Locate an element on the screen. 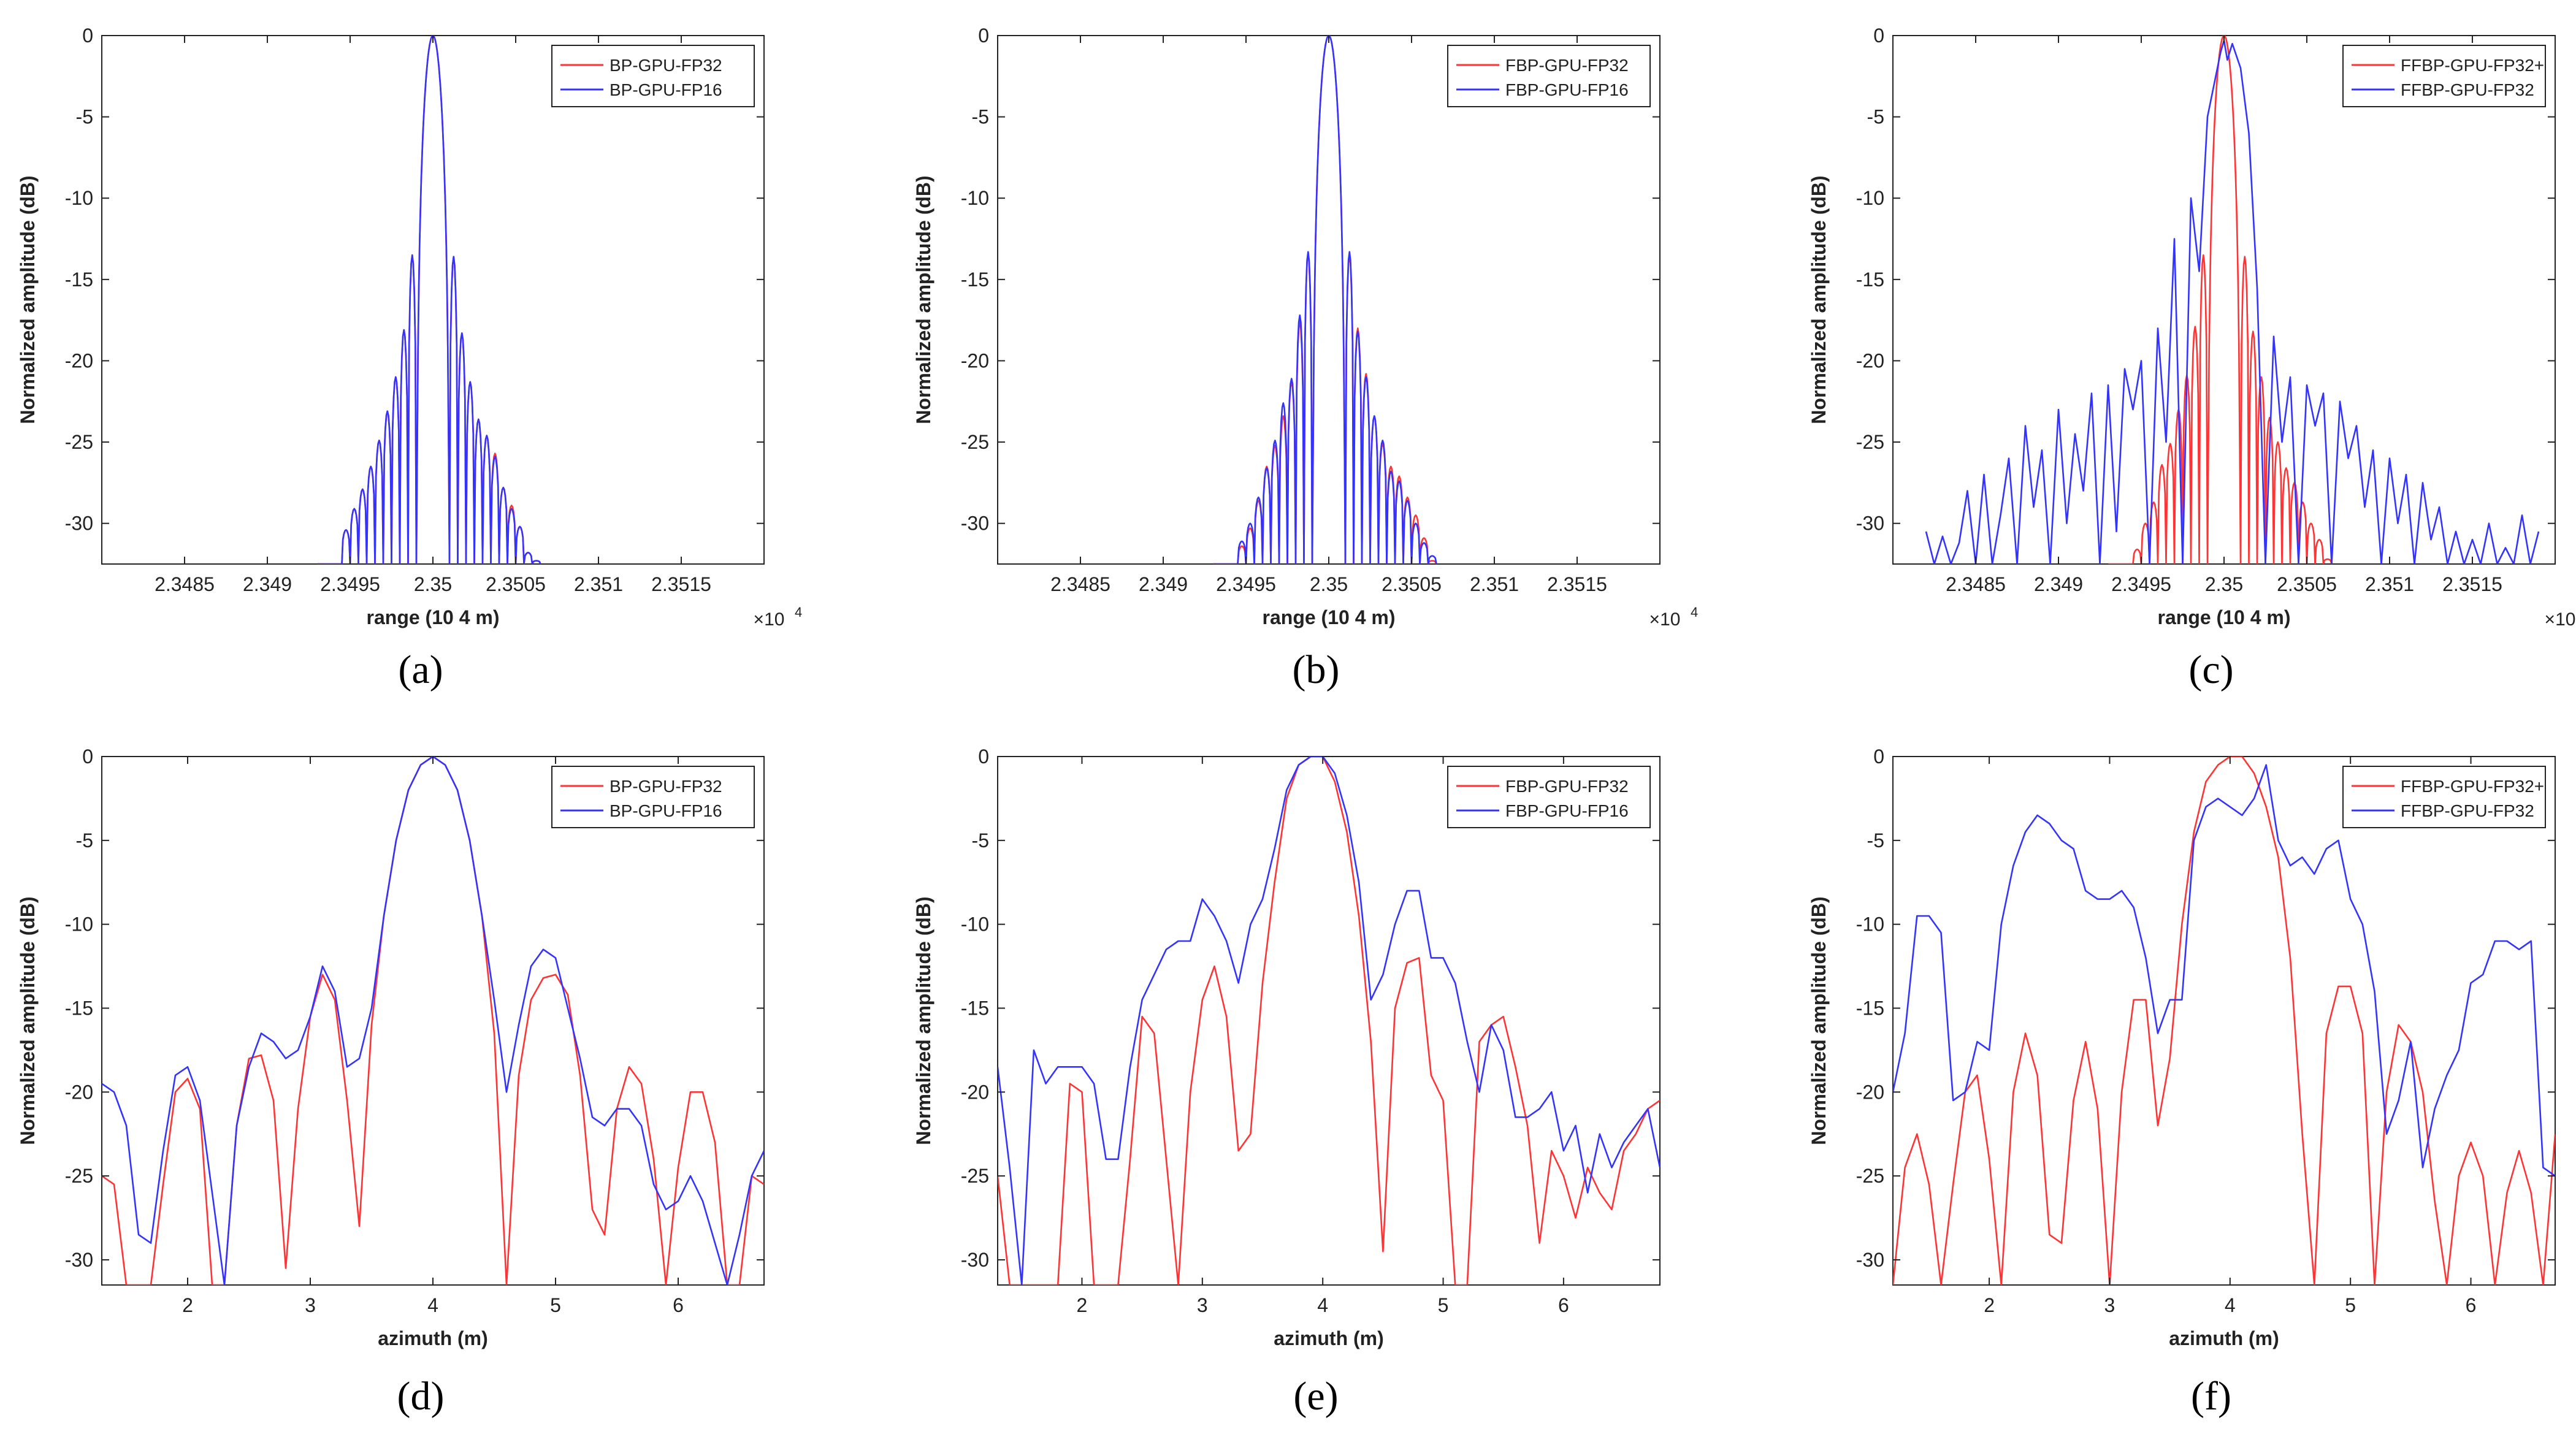 The image size is (2576, 1445). series-line-fbp-gpu-fp16 is located at coordinates (1325, 300).